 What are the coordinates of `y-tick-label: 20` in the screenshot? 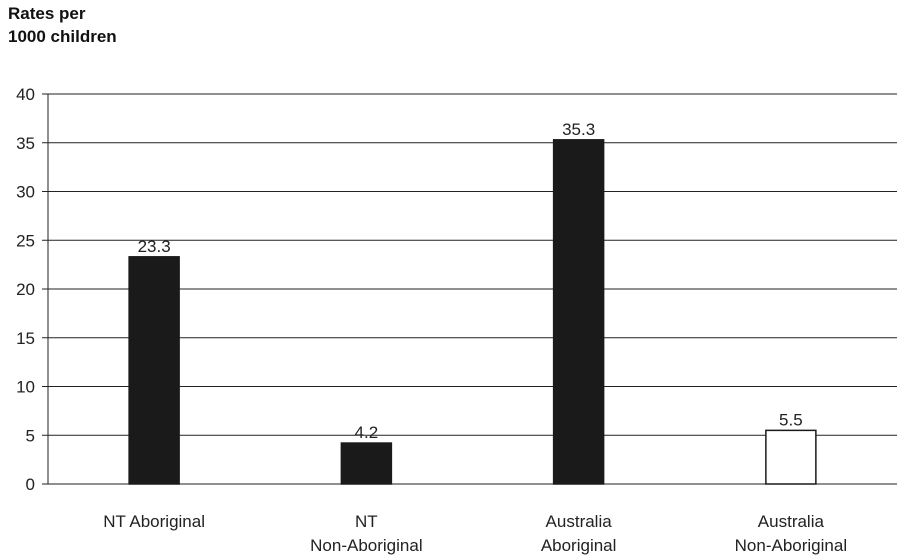 It's located at (25, 289).